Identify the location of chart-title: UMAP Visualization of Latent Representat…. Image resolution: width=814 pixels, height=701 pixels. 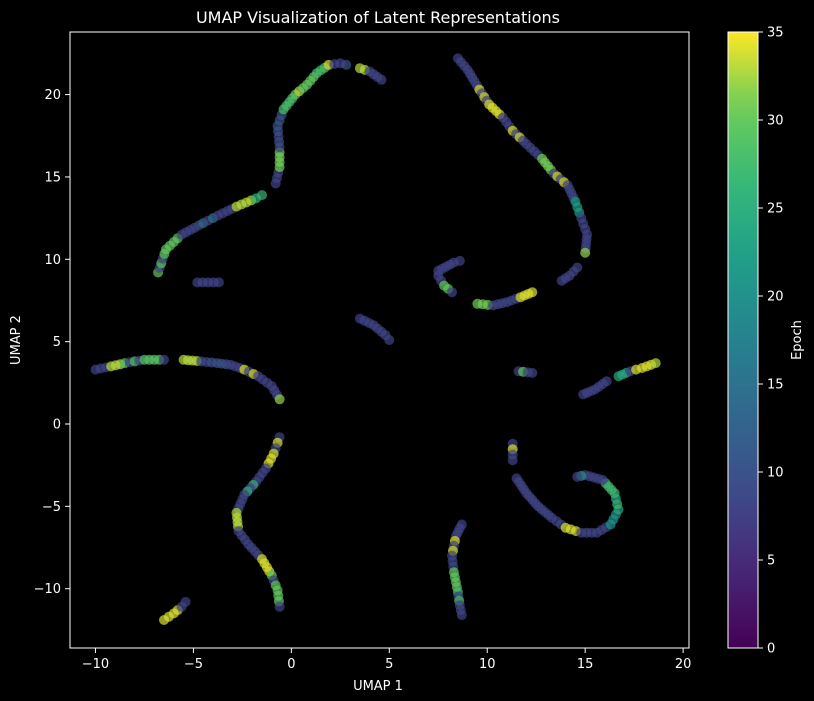
(378, 17).